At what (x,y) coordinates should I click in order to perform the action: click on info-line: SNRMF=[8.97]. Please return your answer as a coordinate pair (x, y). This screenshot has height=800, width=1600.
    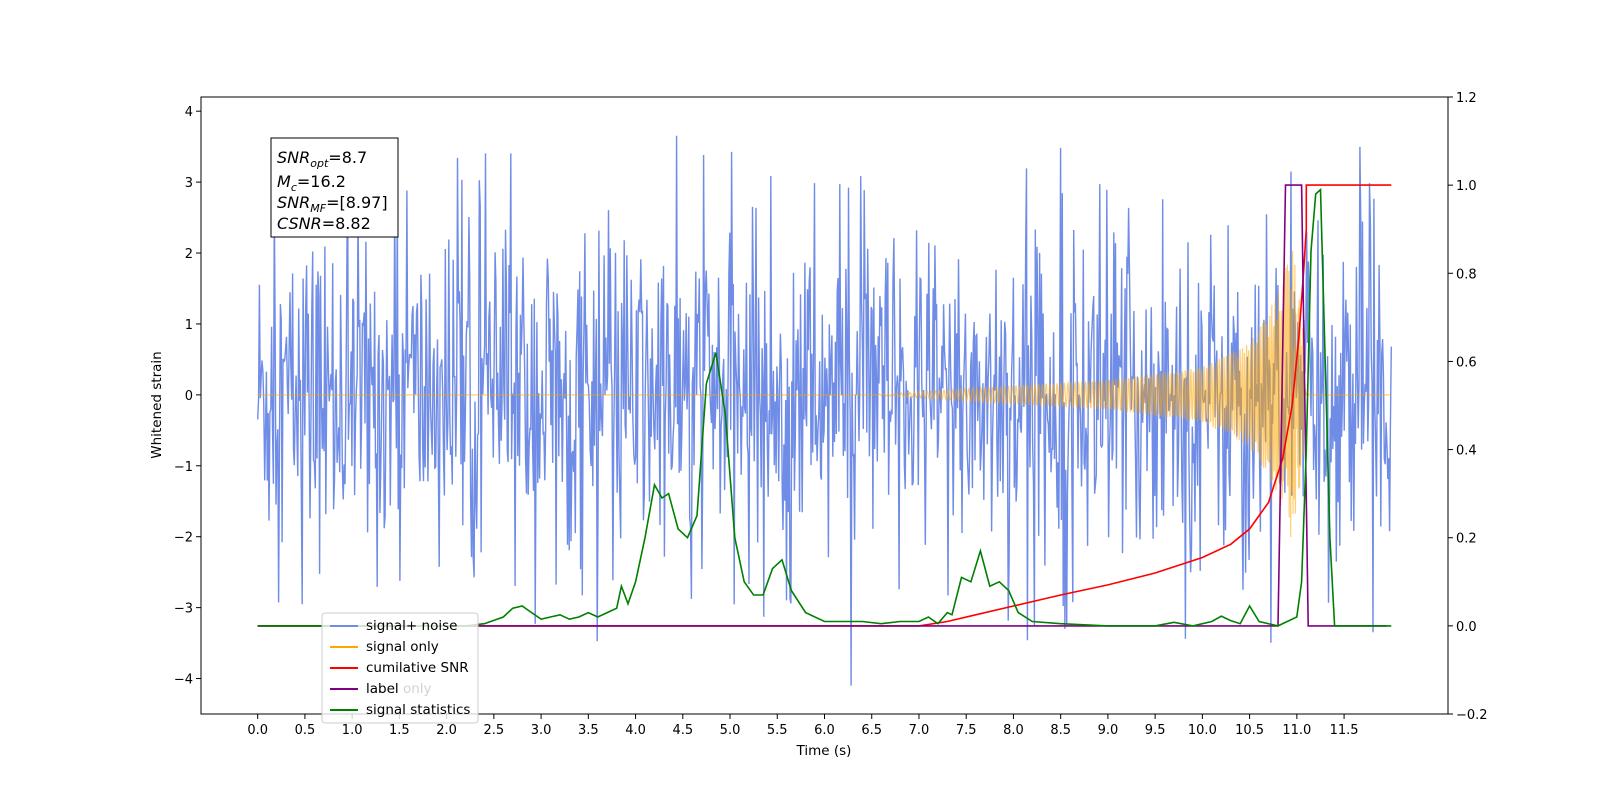
    Looking at the image, I should click on (332, 204).